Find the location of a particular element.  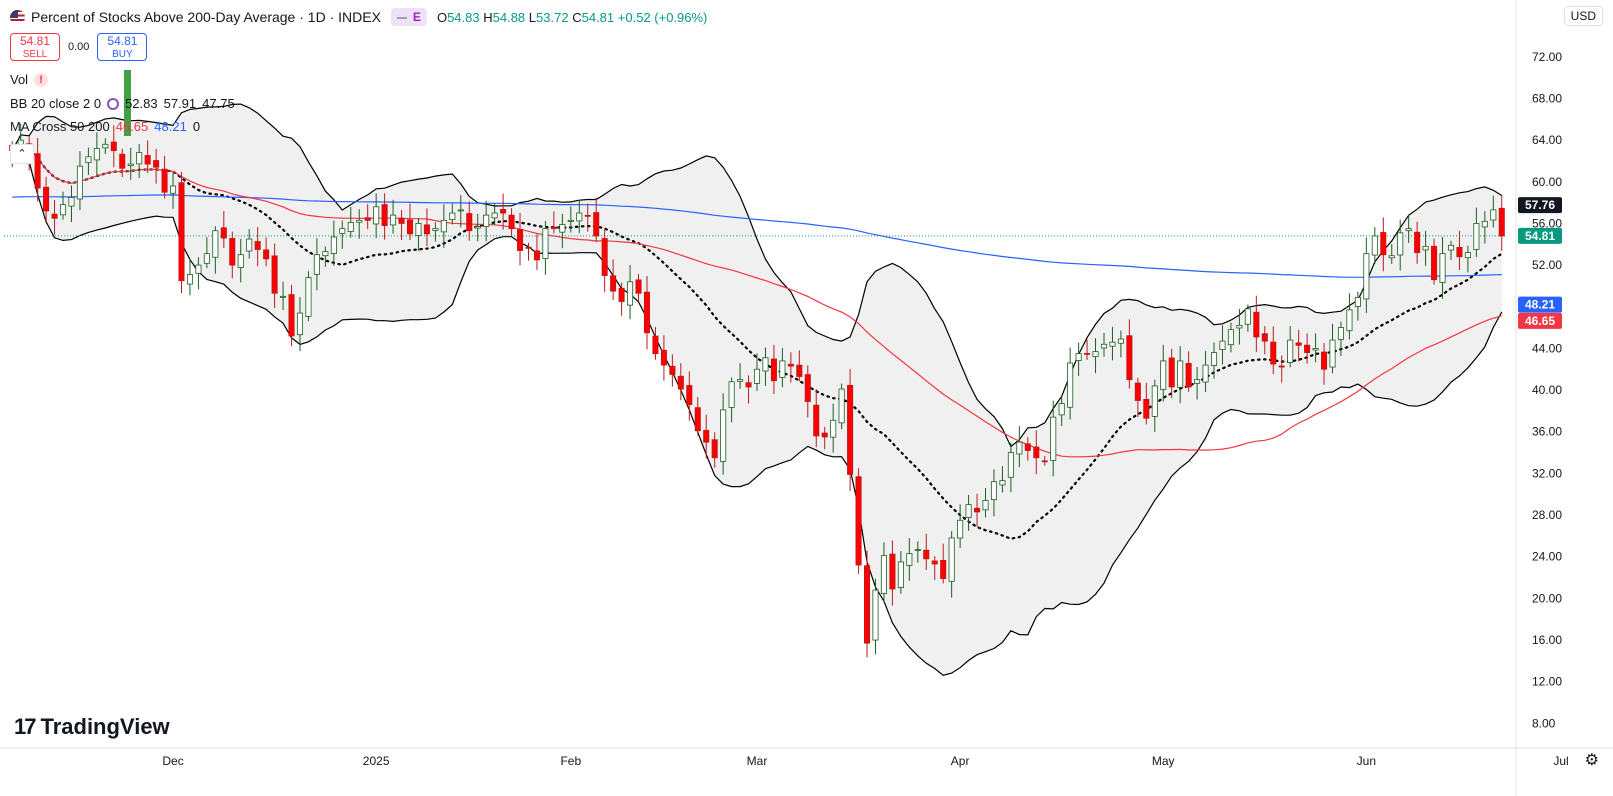

sell-button: 54.81 SELL is located at coordinates (35, 47).